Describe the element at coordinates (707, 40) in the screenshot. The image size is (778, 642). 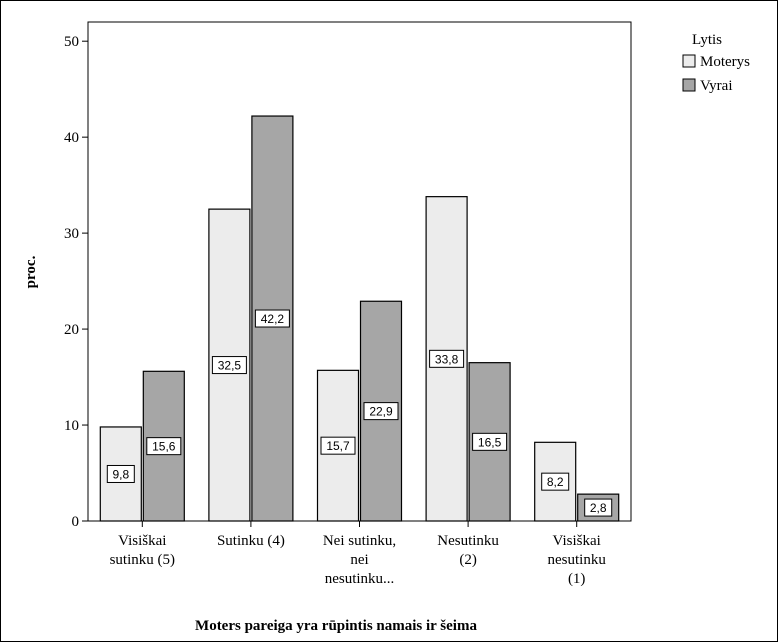
I see `legend-title: Lytis` at that location.